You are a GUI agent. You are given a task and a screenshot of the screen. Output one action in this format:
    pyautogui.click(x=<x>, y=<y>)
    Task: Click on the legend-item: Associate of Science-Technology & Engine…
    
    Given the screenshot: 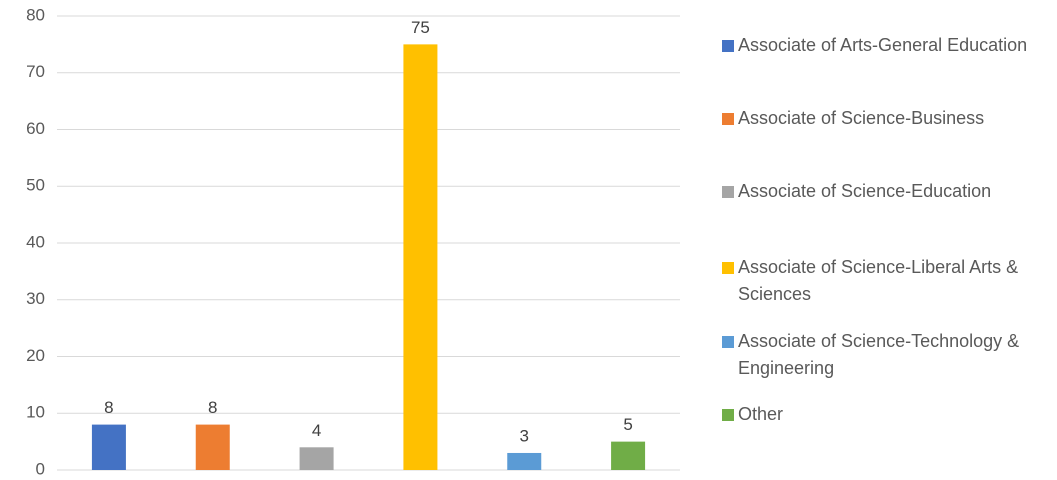 What is the action you would take?
    pyautogui.click(x=885, y=355)
    